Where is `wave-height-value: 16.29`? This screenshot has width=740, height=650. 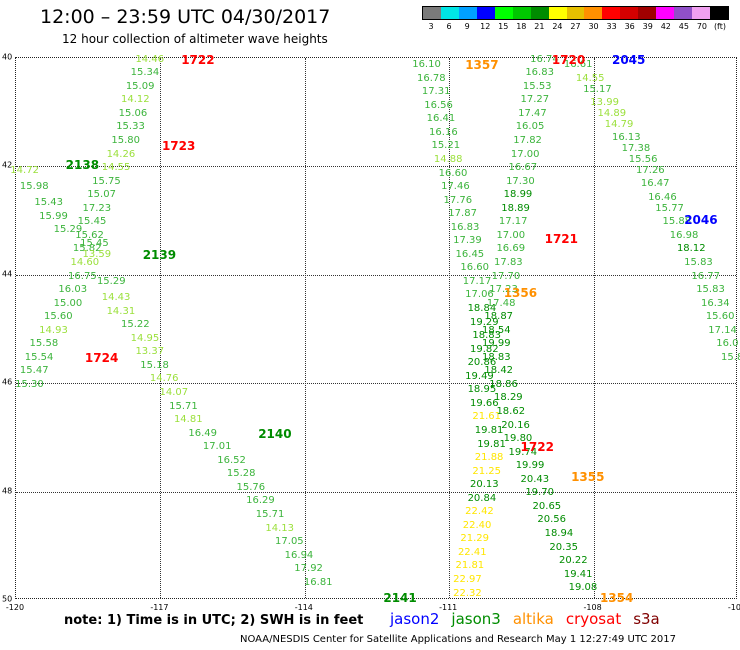
wave-height-value: 16.29 is located at coordinates (260, 501).